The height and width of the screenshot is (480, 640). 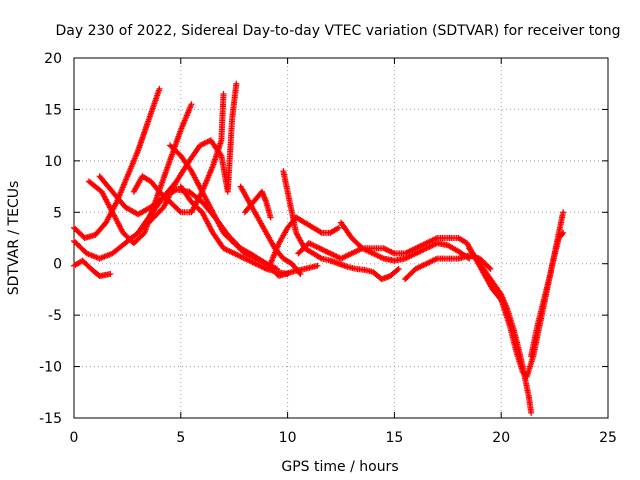 I want to click on x-axis-label: GPS time / hours, so click(x=339, y=467).